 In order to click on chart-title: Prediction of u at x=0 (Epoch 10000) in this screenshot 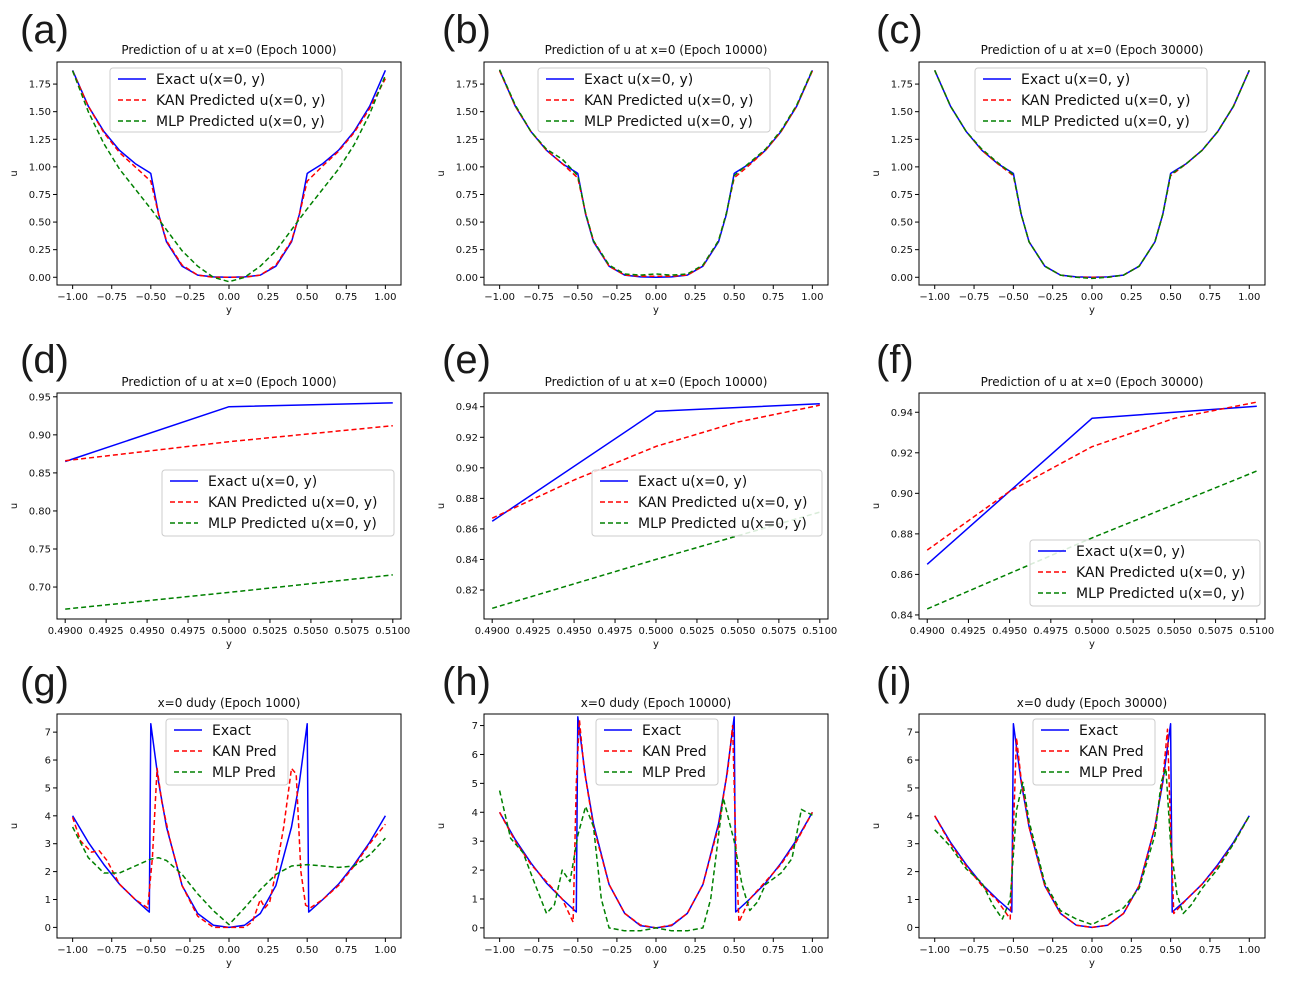, I will do `click(656, 50)`.